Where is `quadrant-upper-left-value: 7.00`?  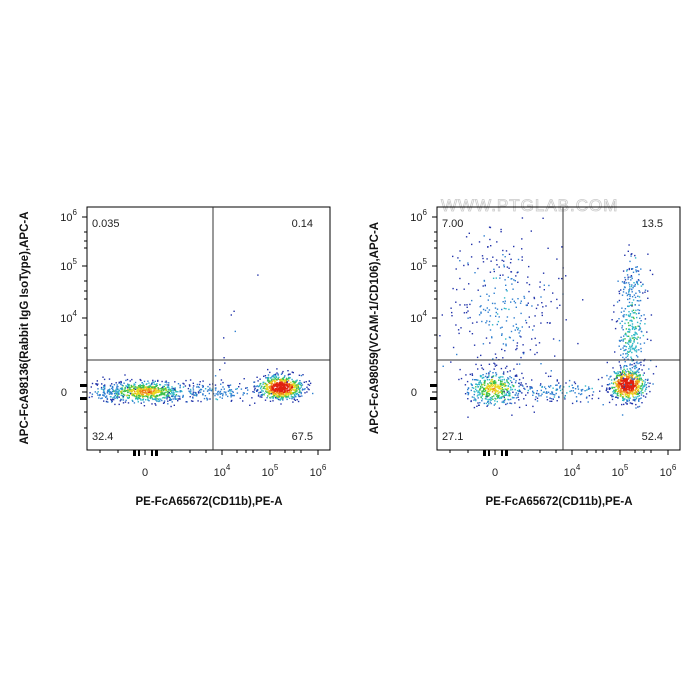
quadrant-upper-left-value: 7.00 is located at coordinates (452, 224).